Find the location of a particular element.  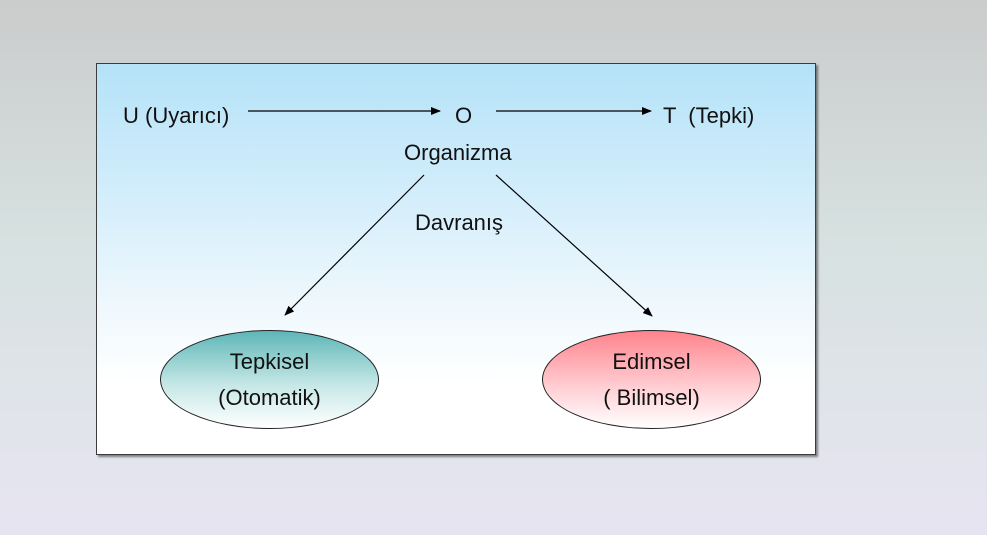

operant-behavior-ellipse: Edimsel ( Bilimsel) is located at coordinates (651, 379).